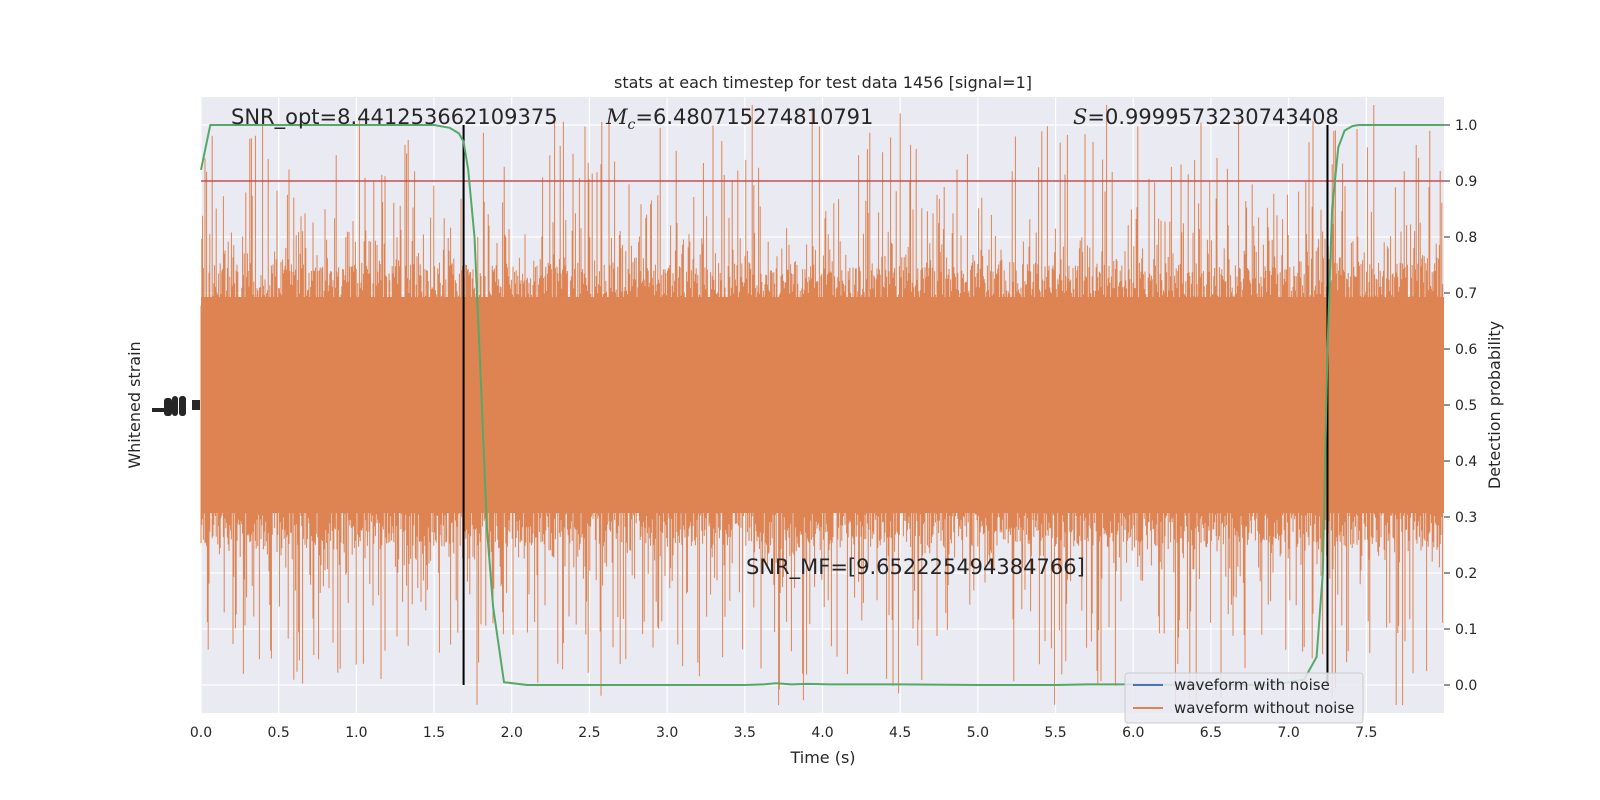 The width and height of the screenshot is (1600, 800). I want to click on legend-label-waveform-with-noise: waveform with noise, so click(1252, 685).